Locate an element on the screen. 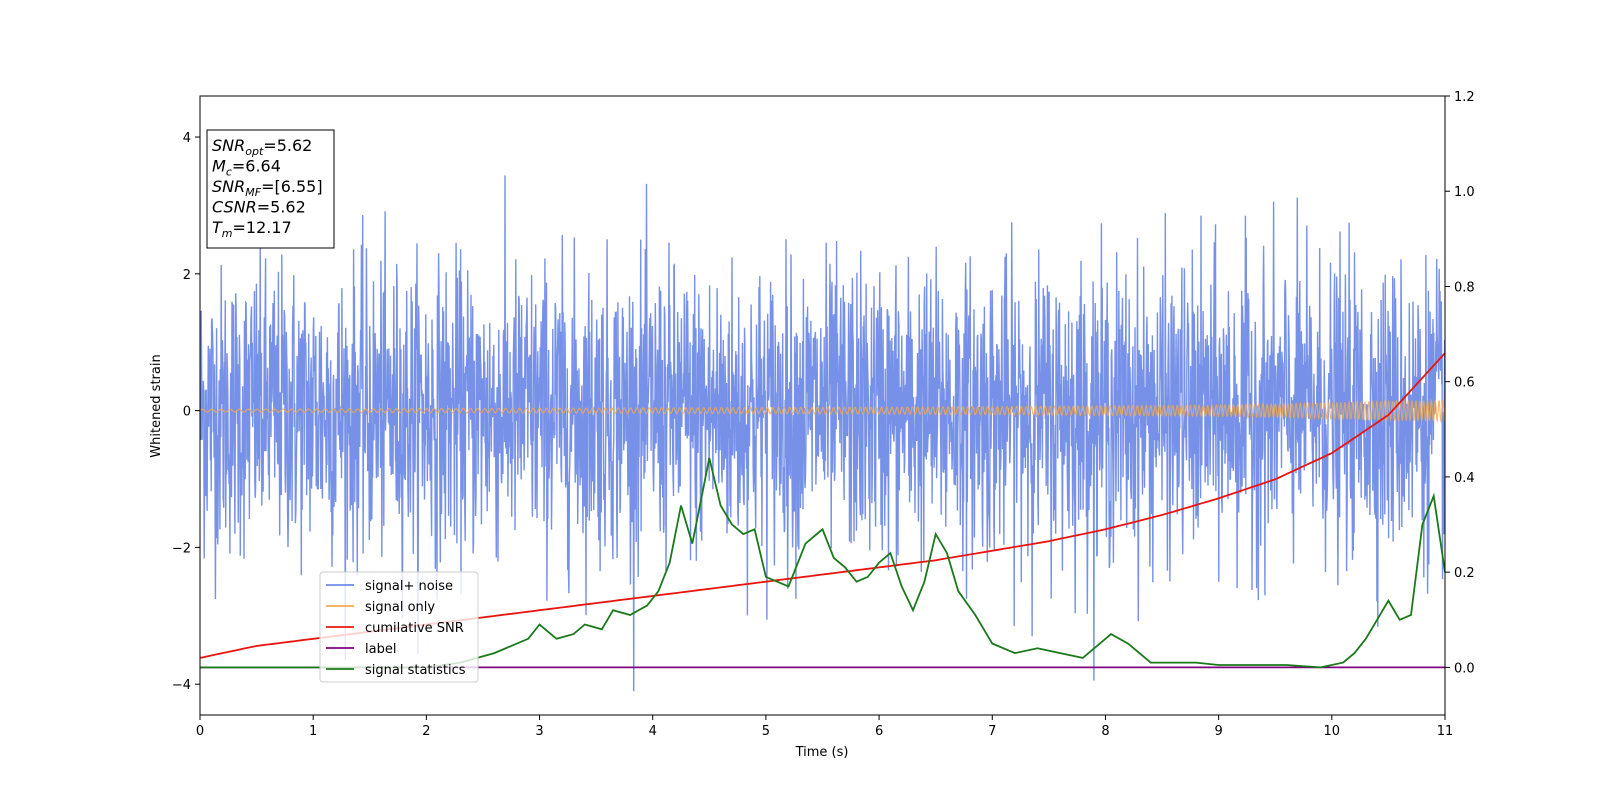 This screenshot has height=800, width=1600. x-tick-label: 8 is located at coordinates (1105, 731).